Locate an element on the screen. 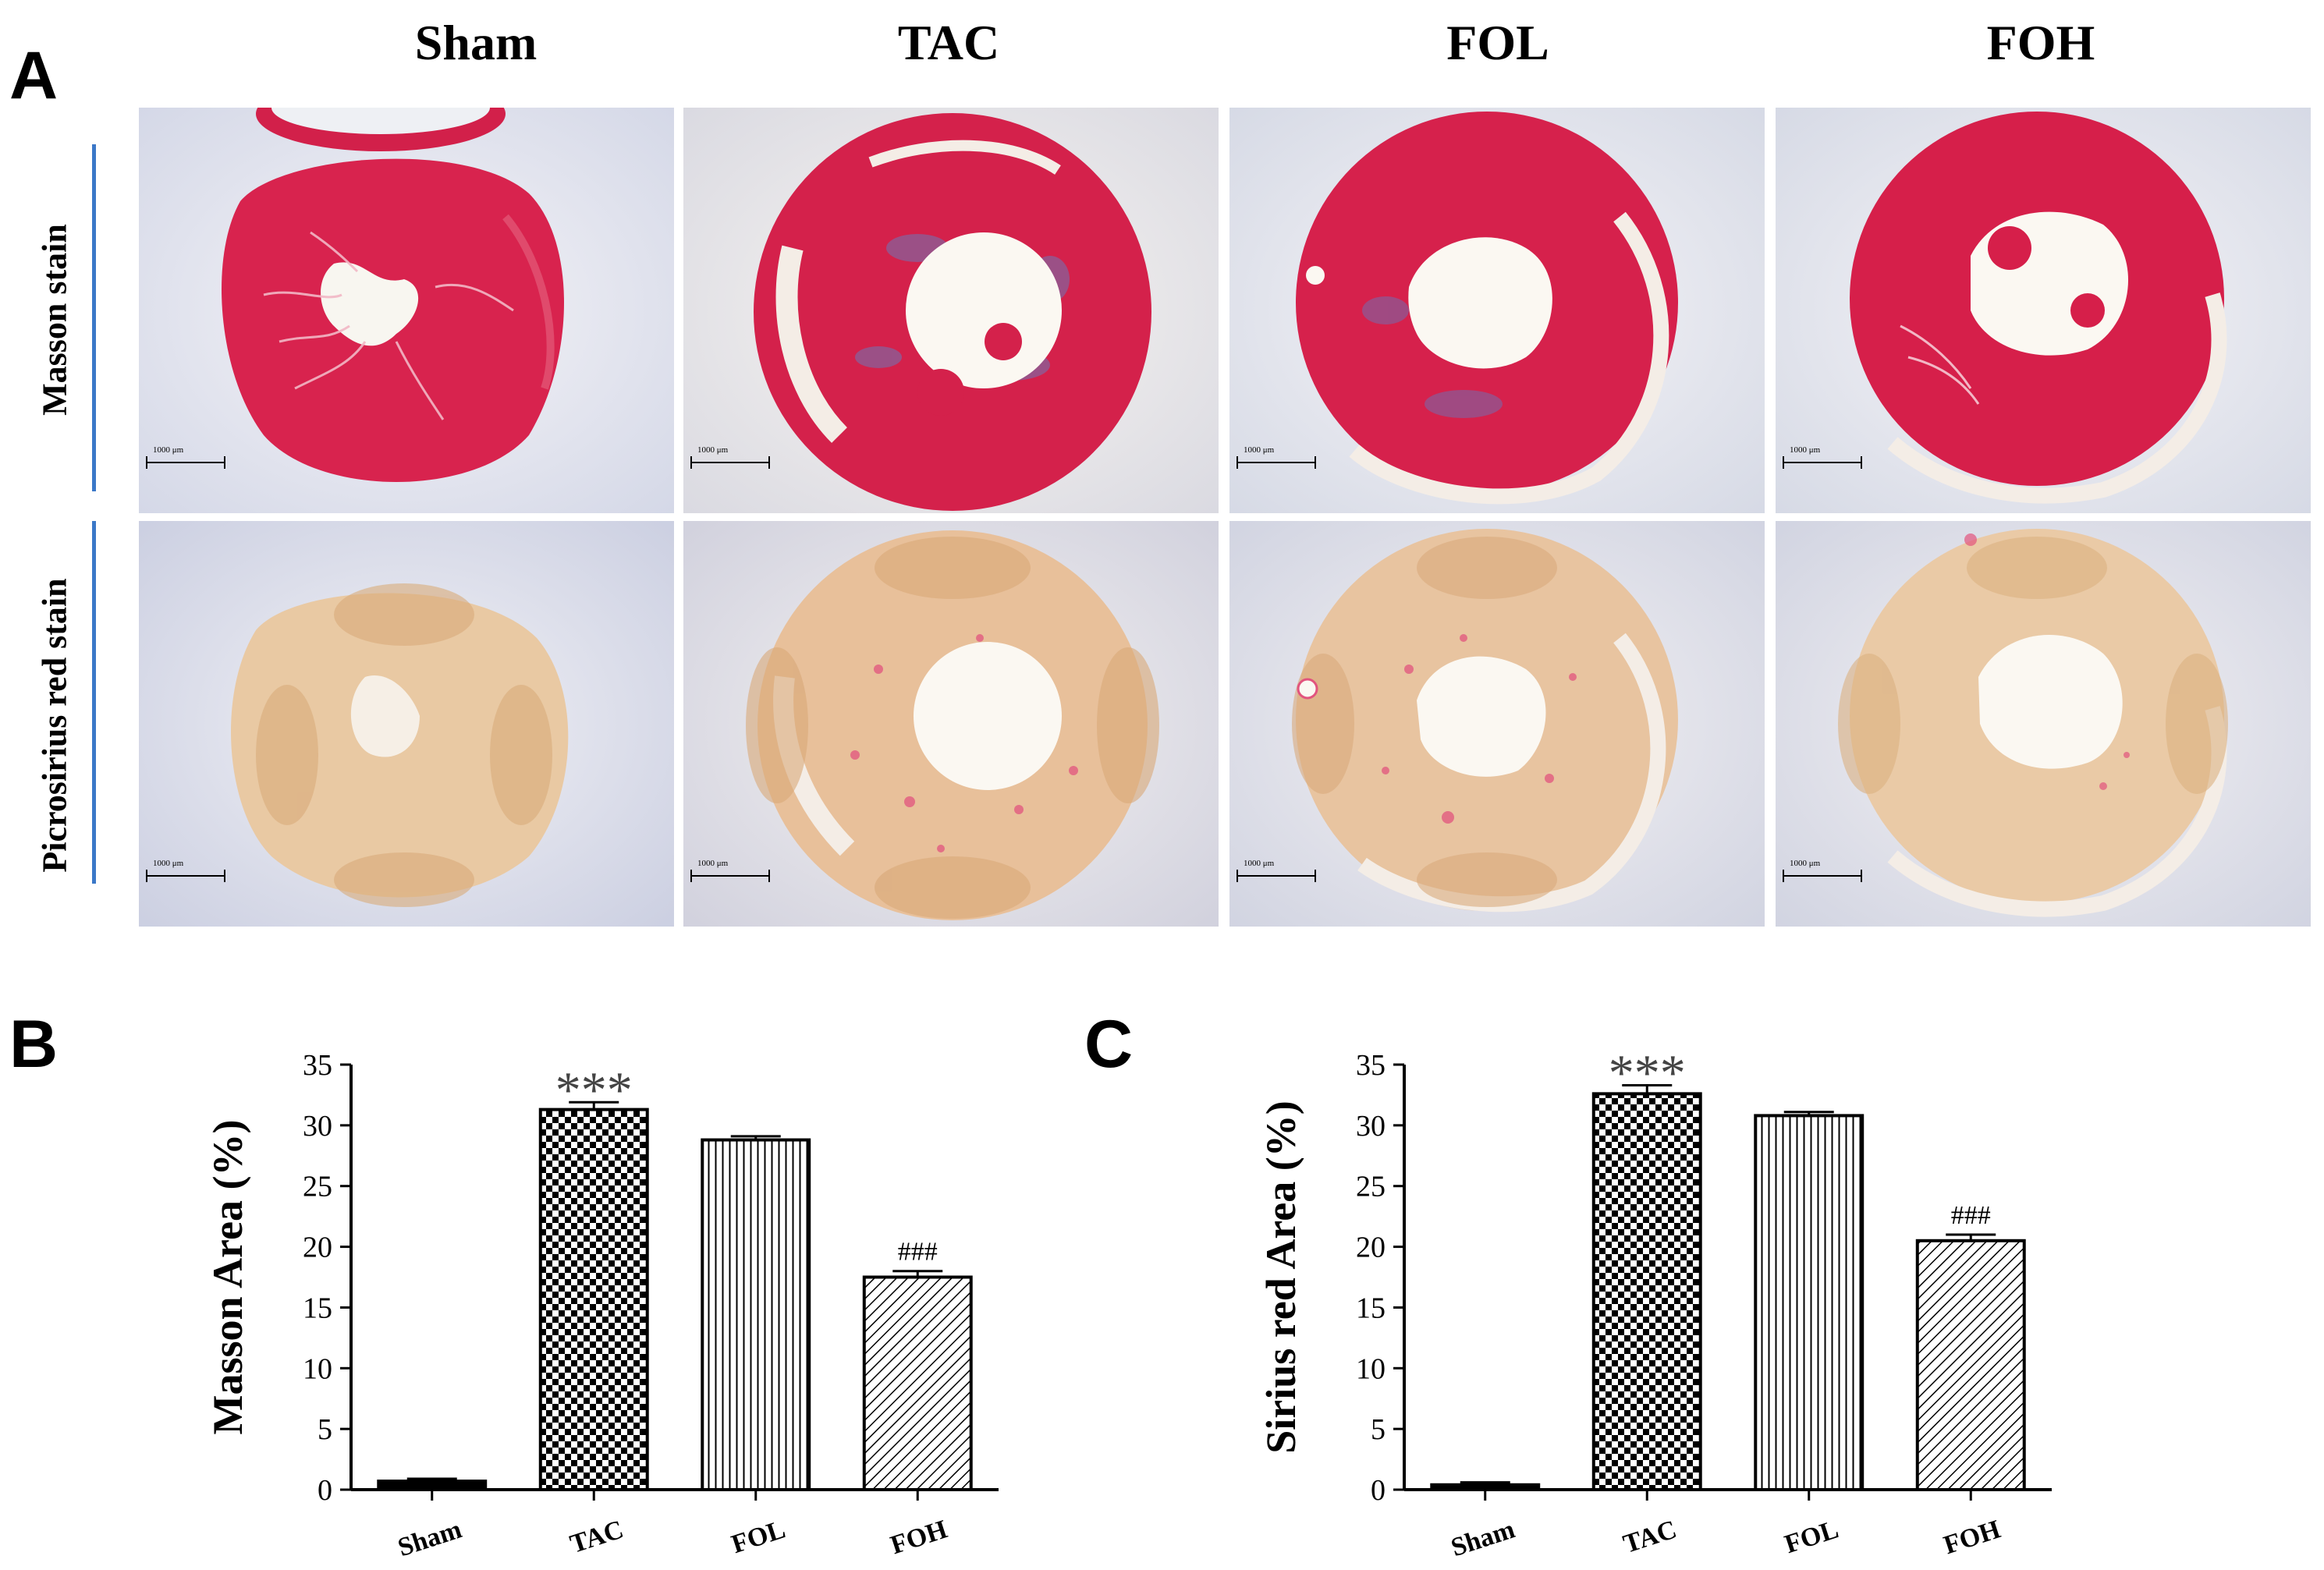 This screenshot has height=1570, width=2324. row-divider-masson is located at coordinates (94, 317).